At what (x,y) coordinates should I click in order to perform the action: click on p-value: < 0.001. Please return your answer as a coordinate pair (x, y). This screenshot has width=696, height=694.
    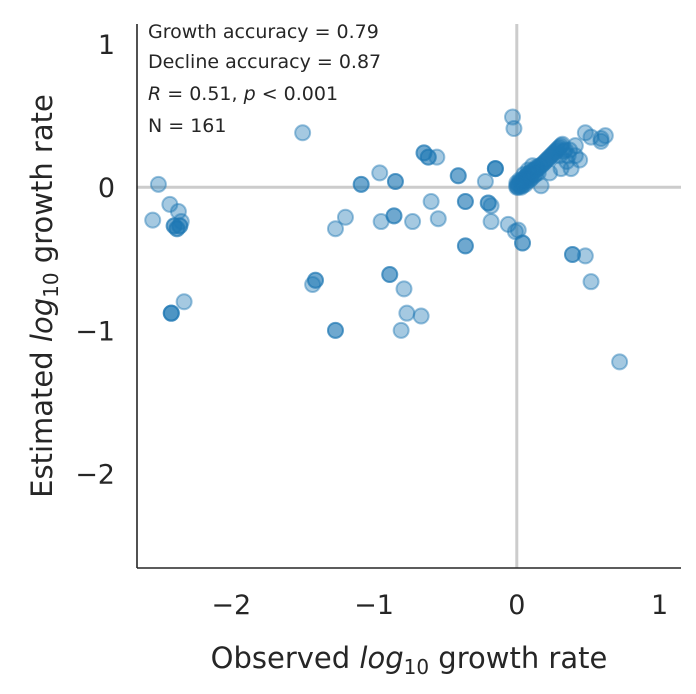
    Looking at the image, I should click on (297, 94).